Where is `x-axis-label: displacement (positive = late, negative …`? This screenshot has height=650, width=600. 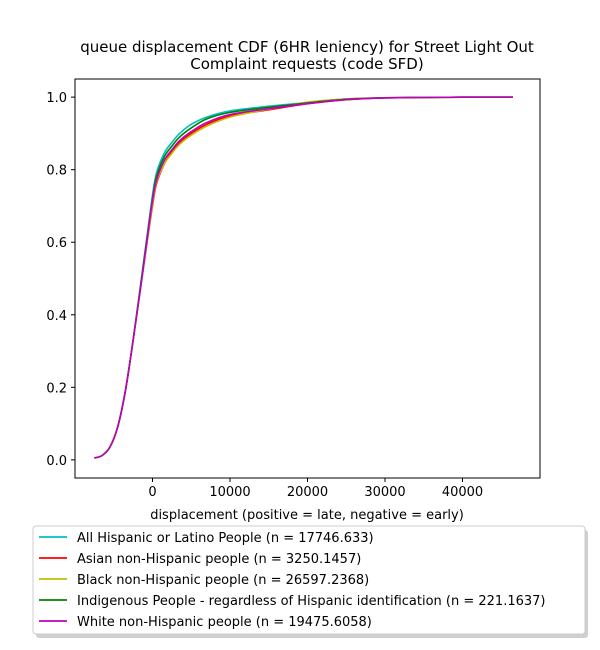 x-axis-label: displacement (positive = late, negative … is located at coordinates (307, 515).